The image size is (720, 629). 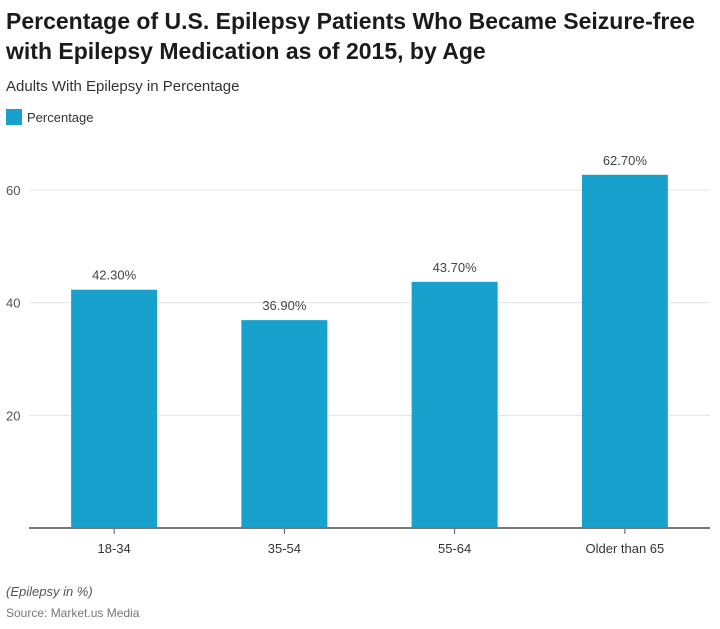 I want to click on data-label: 36.90%, so click(x=284, y=305).